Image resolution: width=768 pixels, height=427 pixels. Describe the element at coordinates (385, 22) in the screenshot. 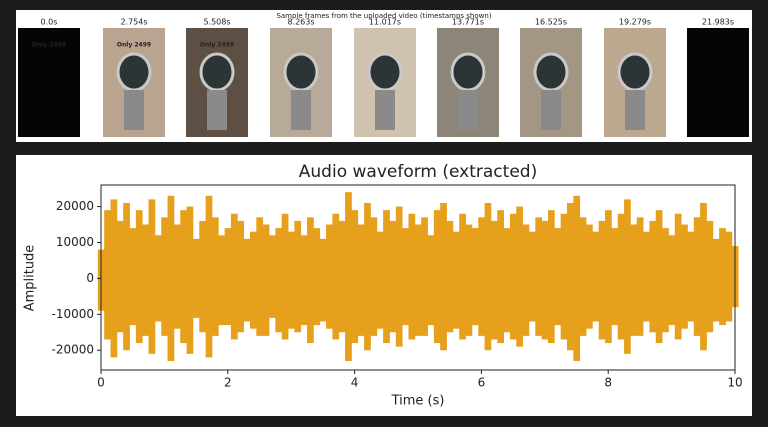

I see `frame-timestamp: 11.017s` at that location.